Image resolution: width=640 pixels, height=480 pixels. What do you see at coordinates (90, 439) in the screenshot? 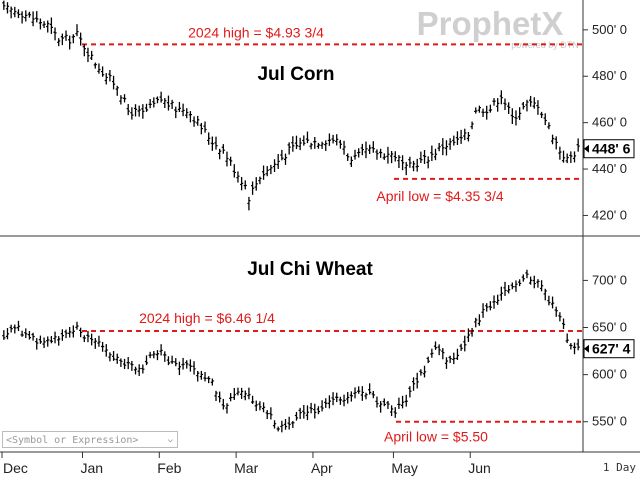
I see `symbol-input: <Symbol or Expression> ⌵` at bounding box center [90, 439].